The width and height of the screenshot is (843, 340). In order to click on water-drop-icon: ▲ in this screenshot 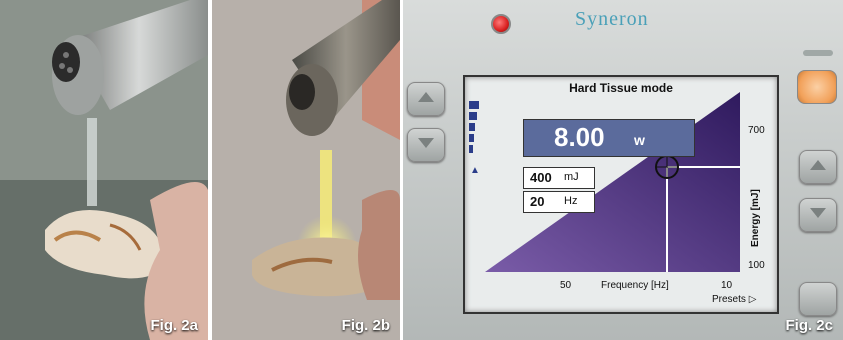, I will do `click(475, 170)`.